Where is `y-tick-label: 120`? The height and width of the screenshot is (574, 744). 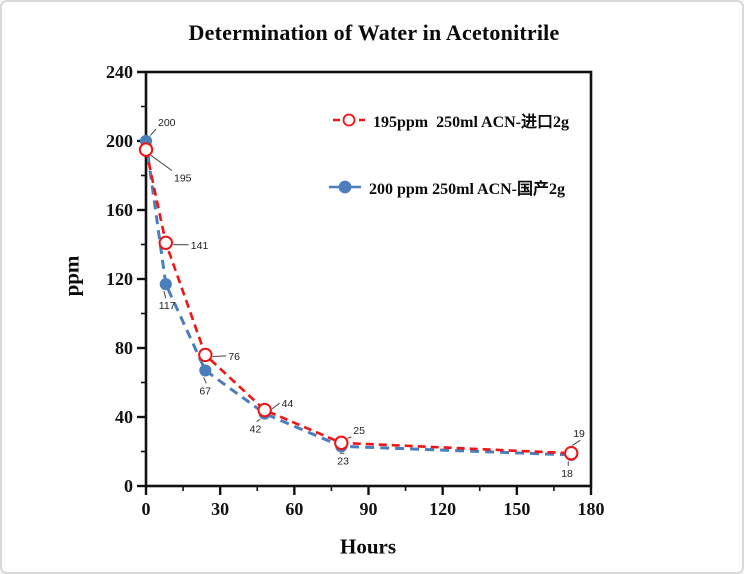
y-tick-label: 120 is located at coordinates (119, 279).